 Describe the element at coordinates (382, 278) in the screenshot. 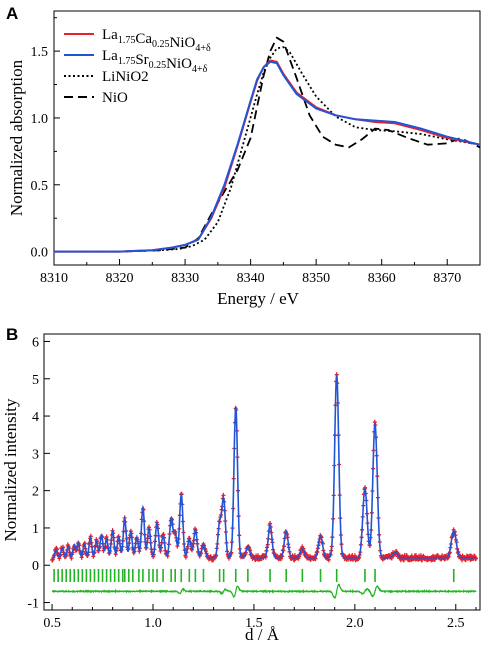

I see `panel-a-xtick-label: 8360` at that location.